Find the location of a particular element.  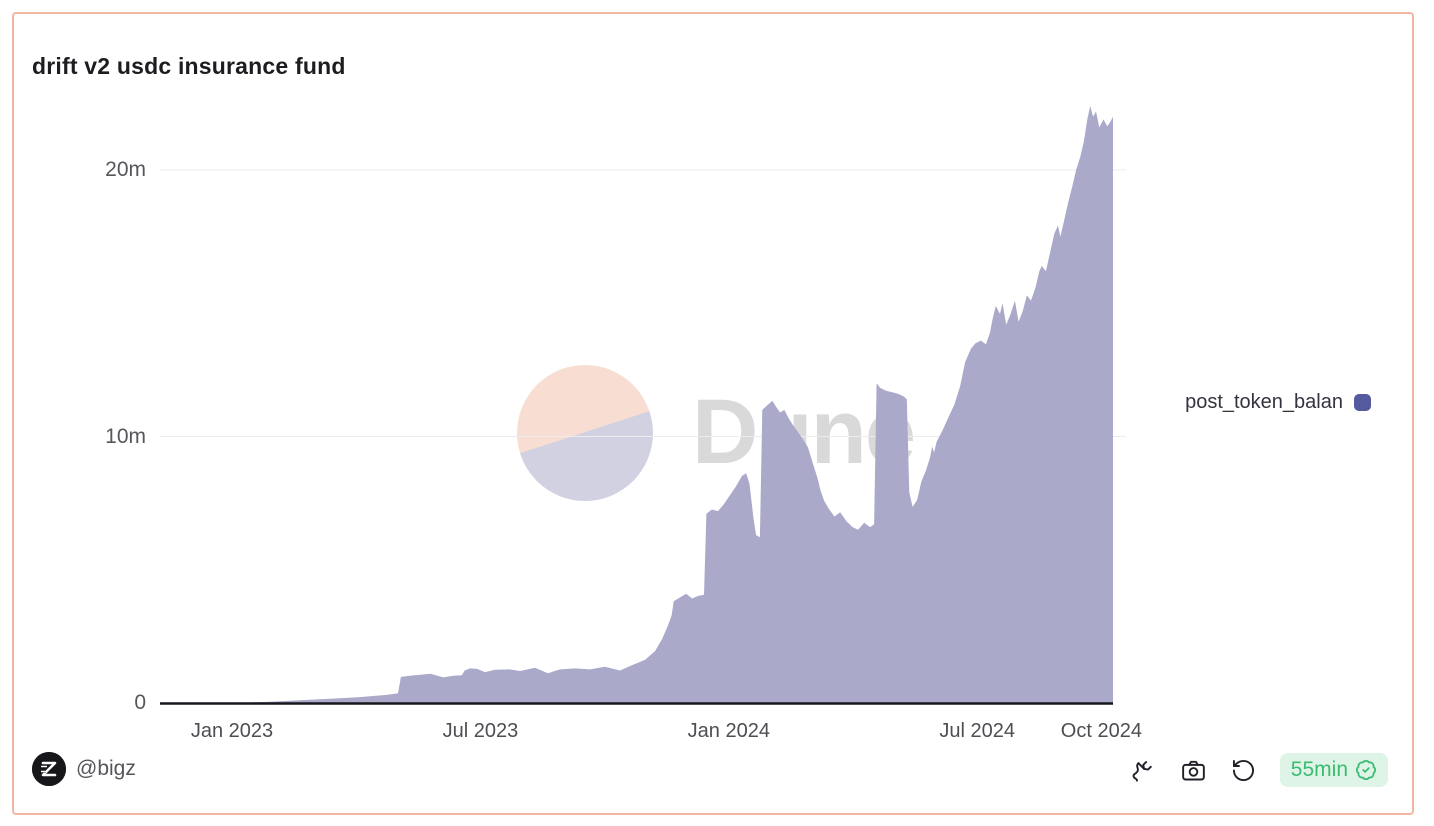

footer-actions: 55min is located at coordinates (1259, 770).